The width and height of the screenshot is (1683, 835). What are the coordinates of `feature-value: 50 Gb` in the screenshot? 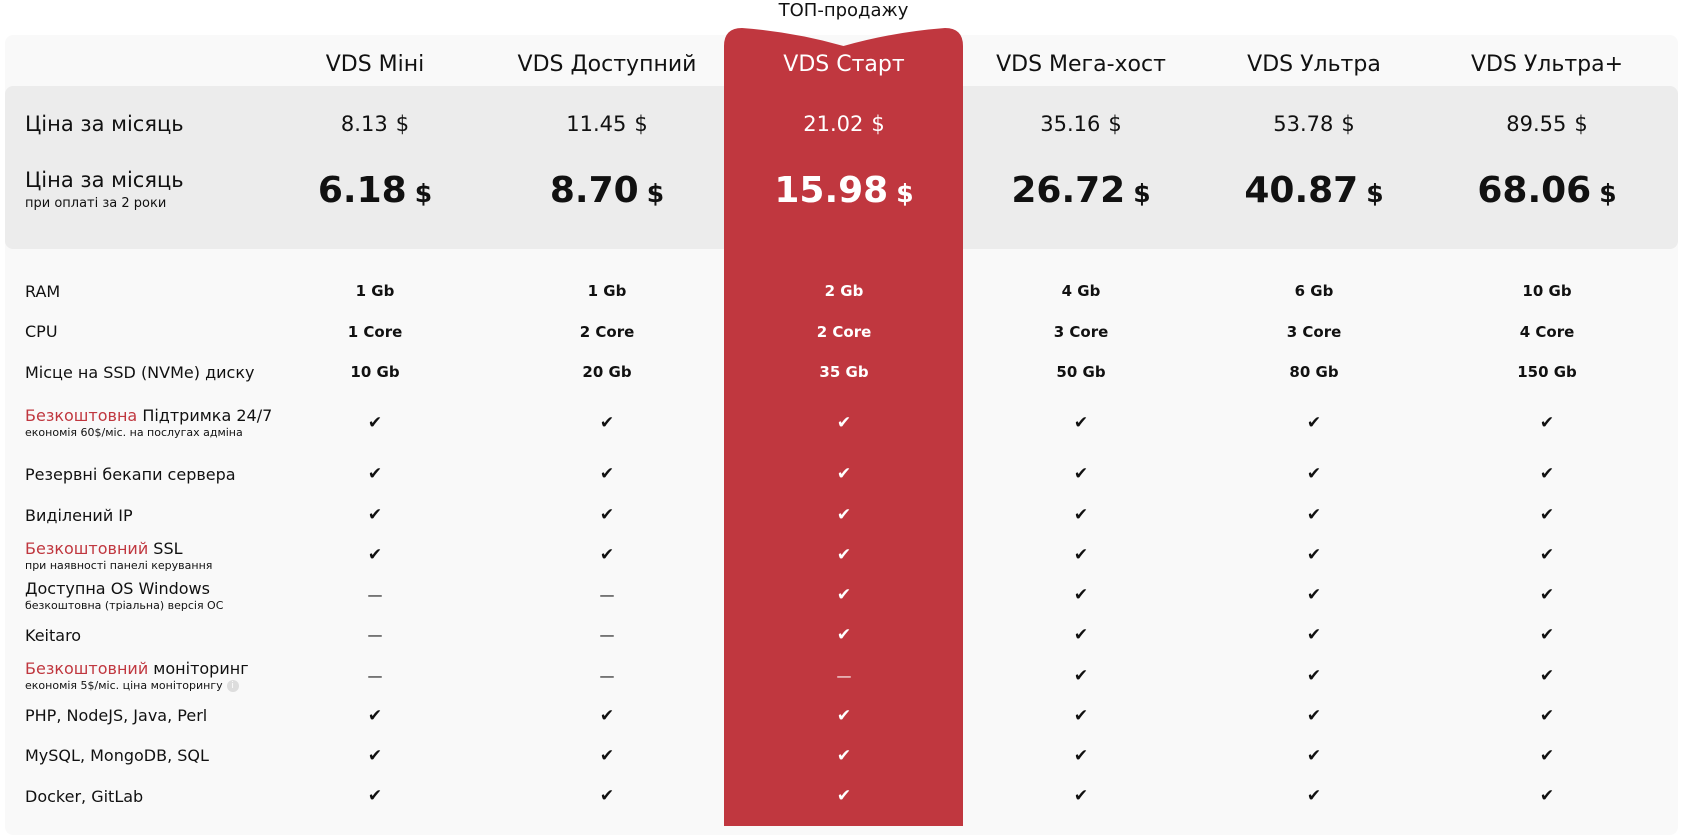 It's located at (1081, 372).